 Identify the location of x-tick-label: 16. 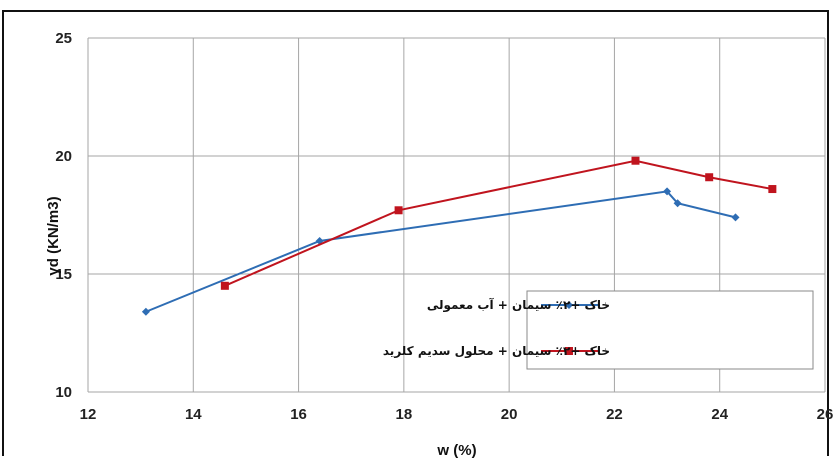
(298, 414).